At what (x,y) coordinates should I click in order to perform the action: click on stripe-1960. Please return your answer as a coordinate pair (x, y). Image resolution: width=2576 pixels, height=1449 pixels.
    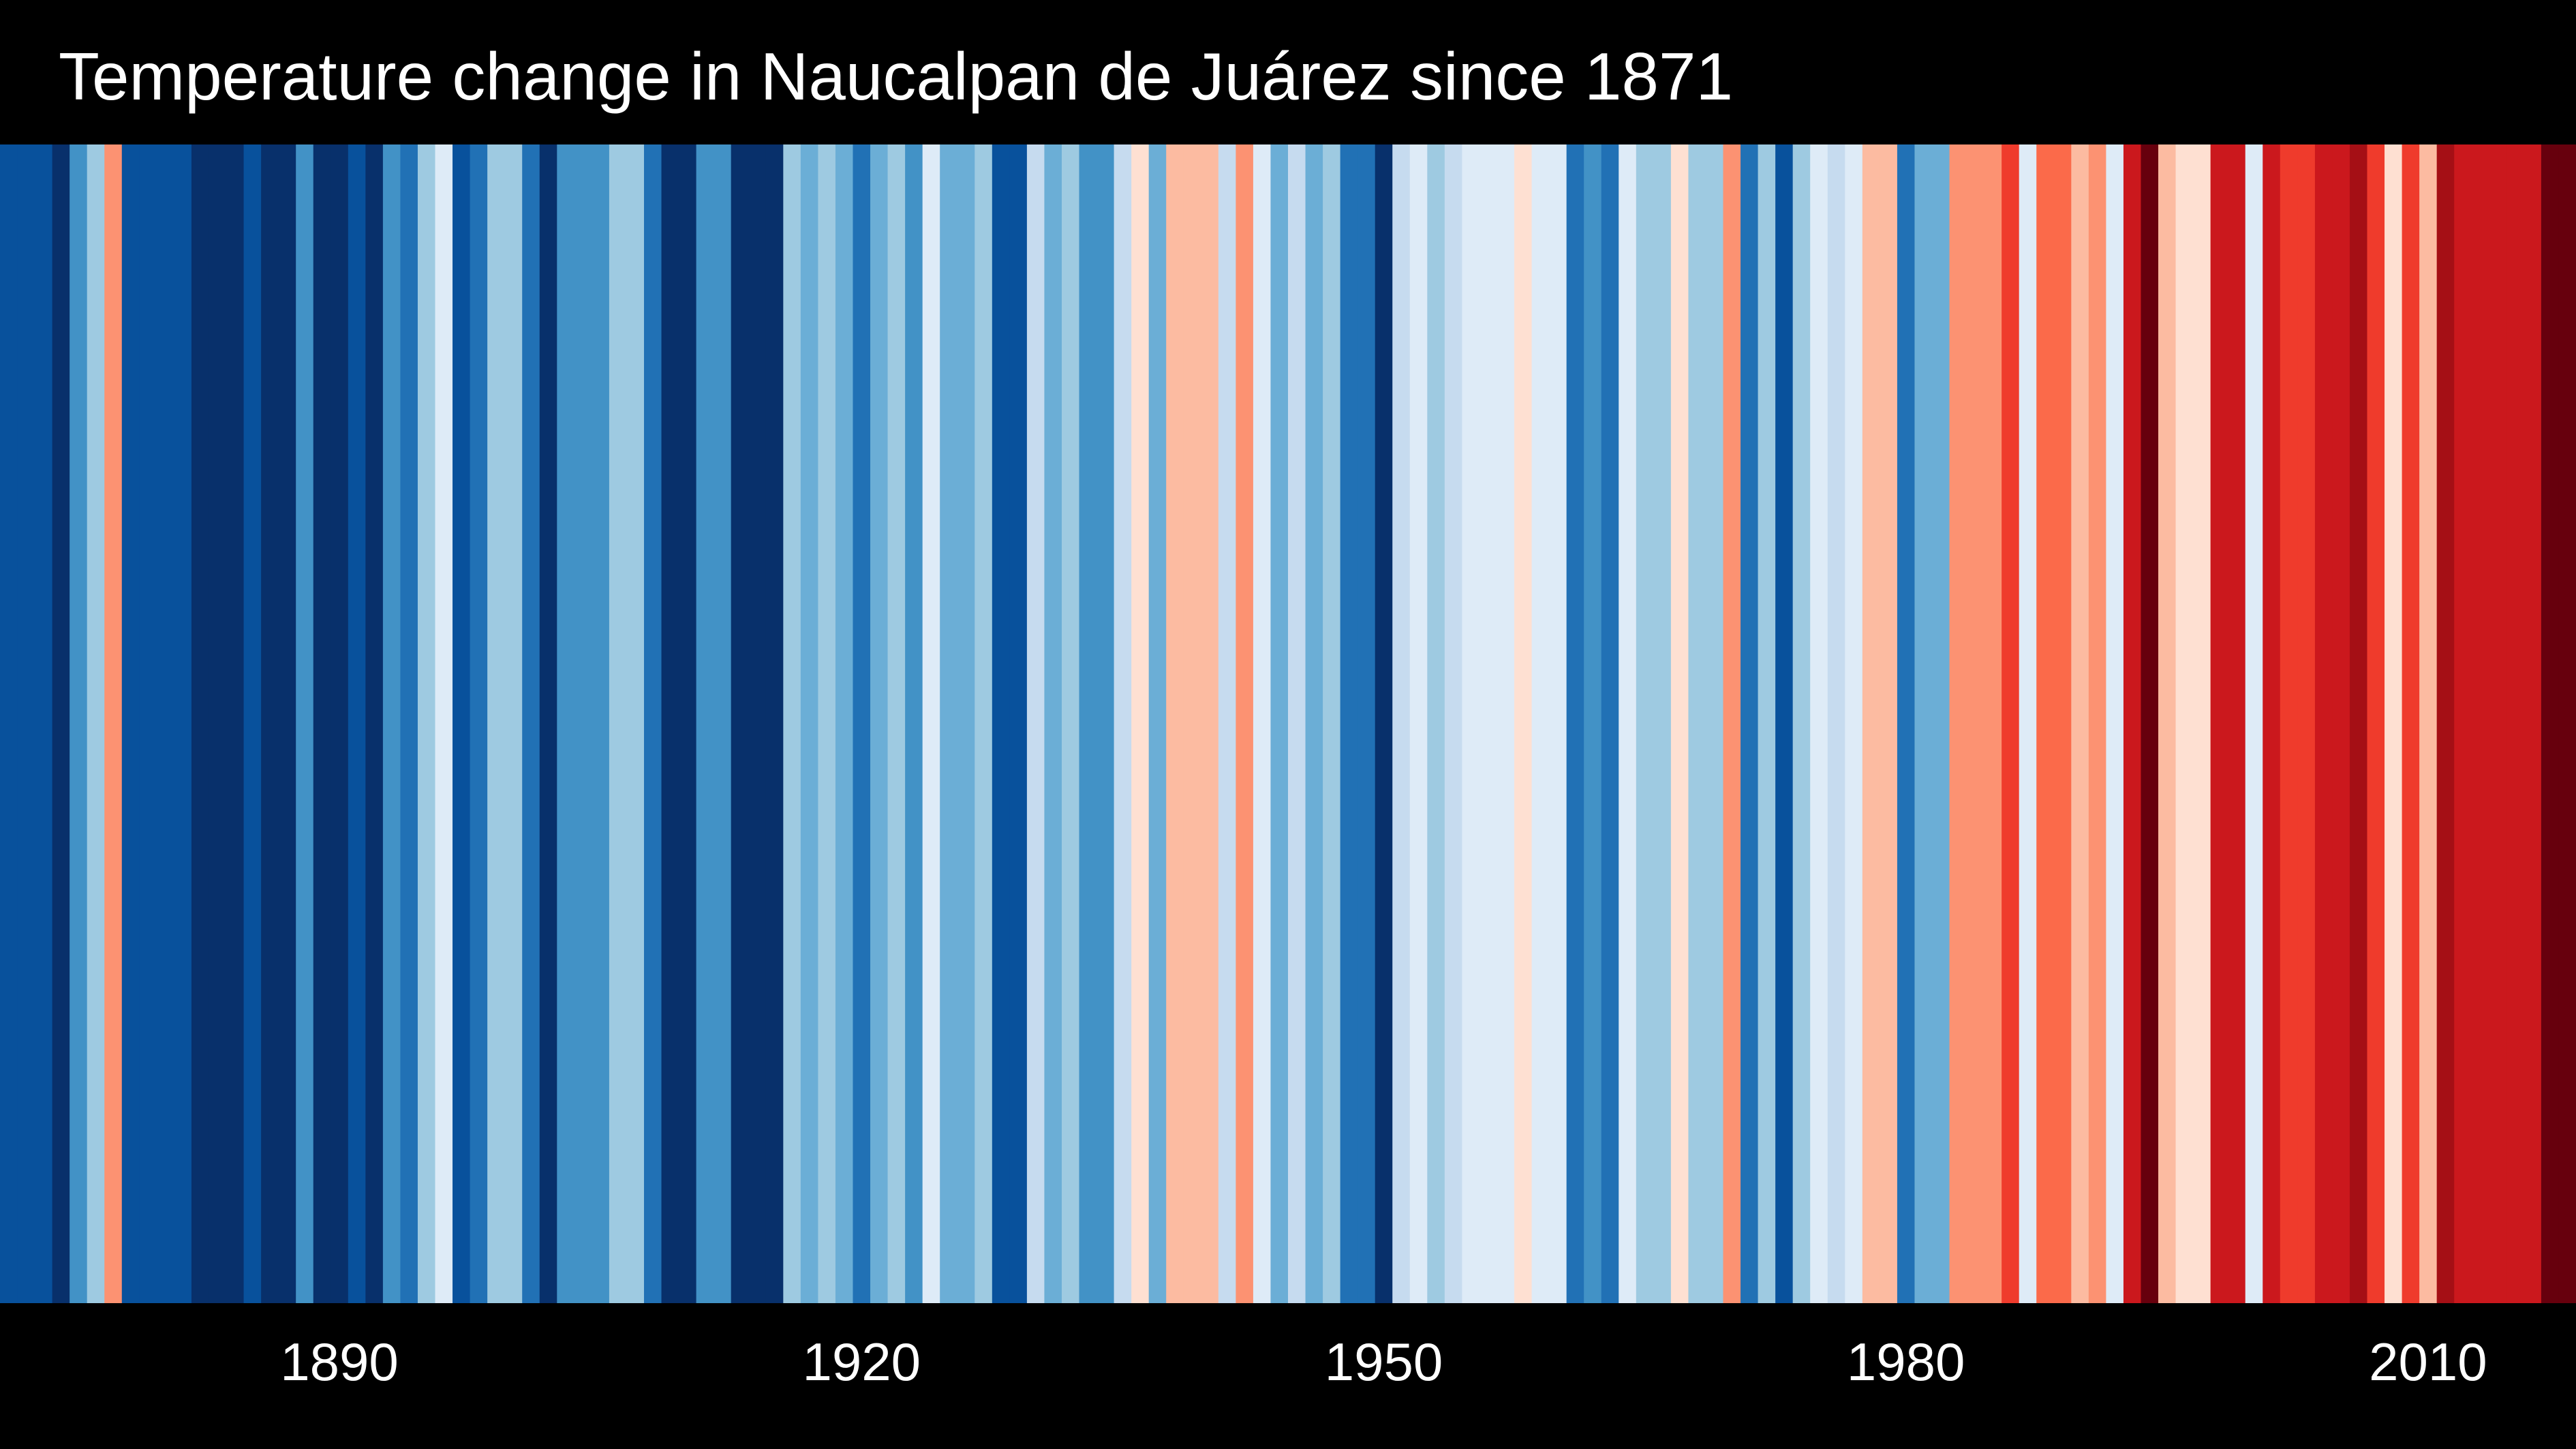
    Looking at the image, I should click on (1558, 723).